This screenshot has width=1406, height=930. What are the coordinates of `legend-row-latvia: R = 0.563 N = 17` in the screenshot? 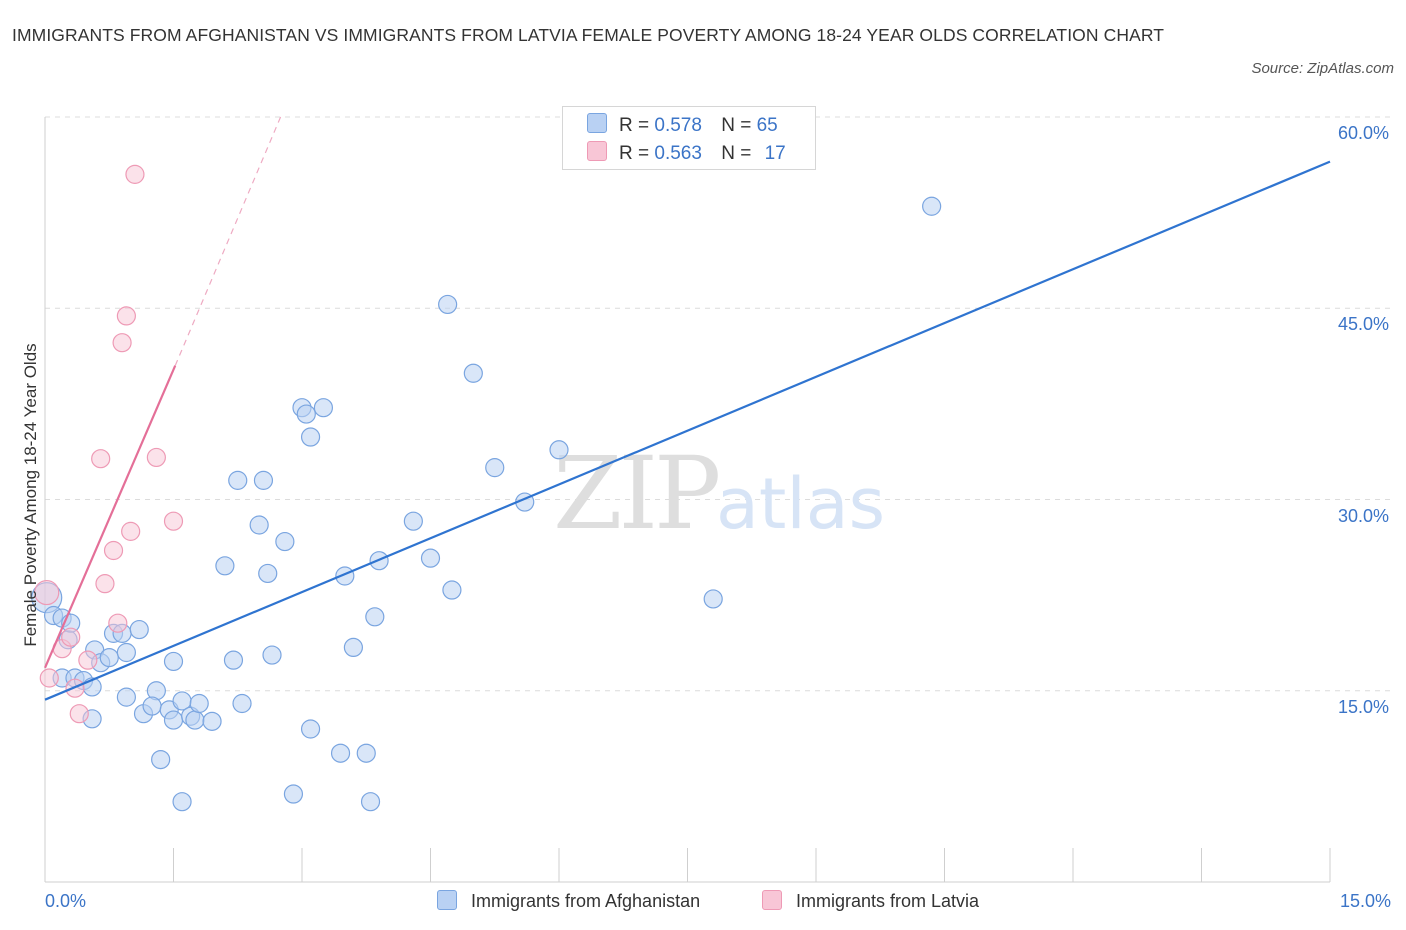 It's located at (686, 153).